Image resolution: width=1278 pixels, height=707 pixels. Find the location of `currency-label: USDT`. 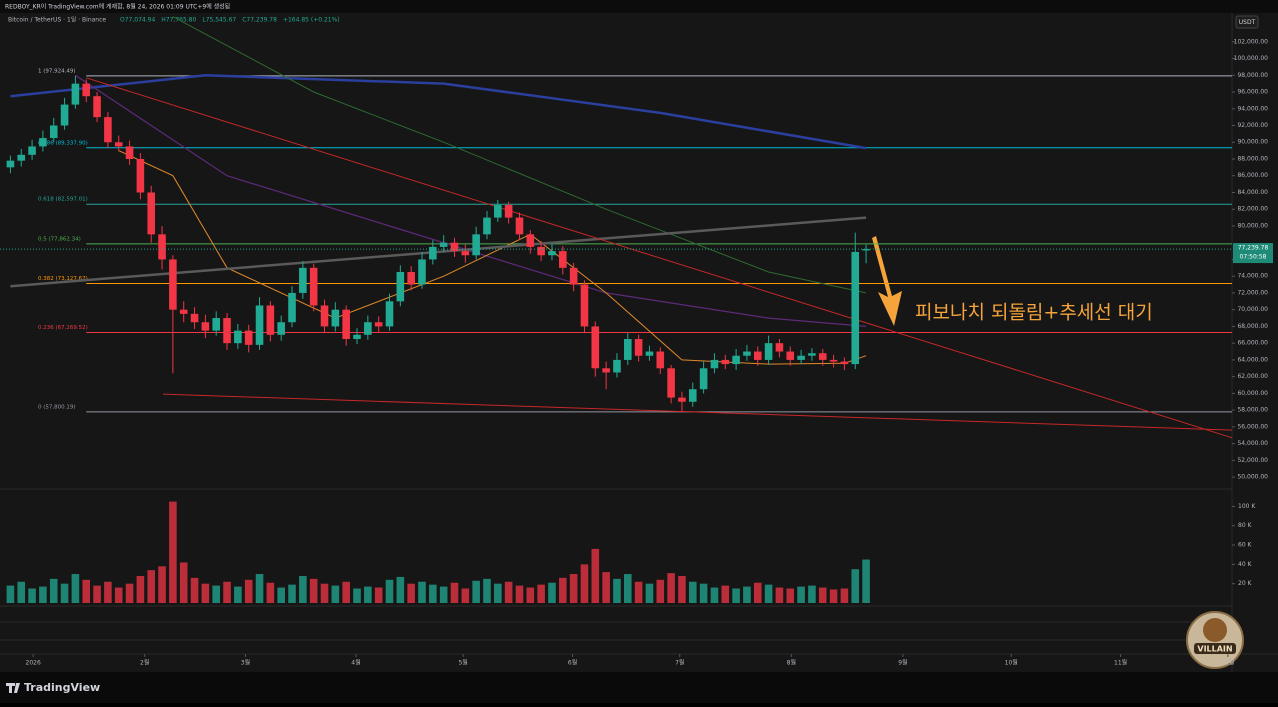

currency-label: USDT is located at coordinates (1247, 22).